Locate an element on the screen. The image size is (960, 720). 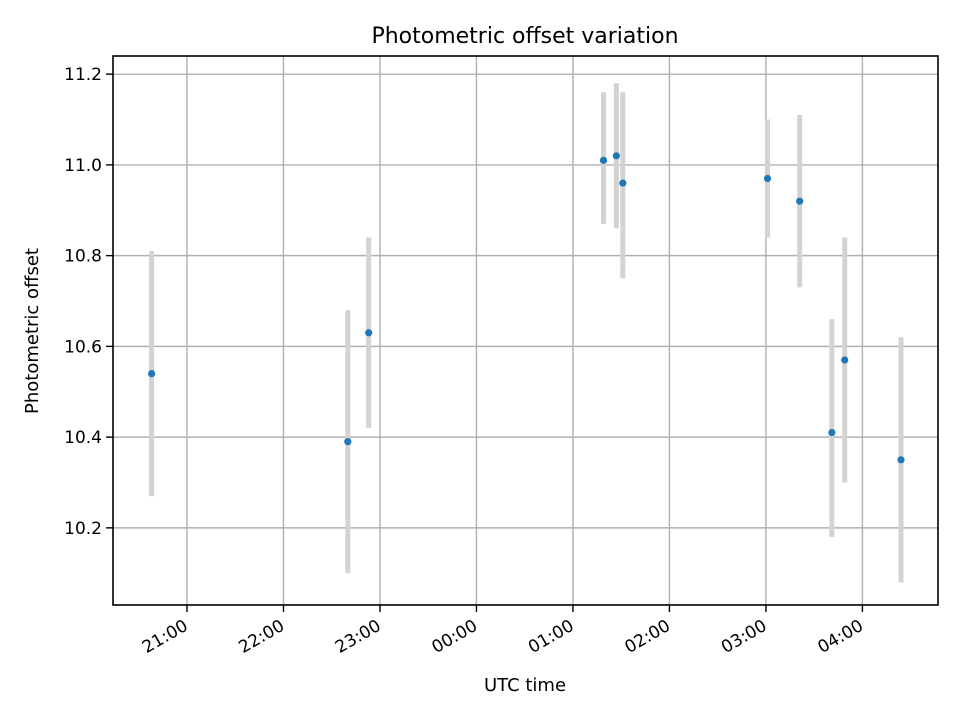
x-tick-label: 23:00 is located at coordinates (358, 637).